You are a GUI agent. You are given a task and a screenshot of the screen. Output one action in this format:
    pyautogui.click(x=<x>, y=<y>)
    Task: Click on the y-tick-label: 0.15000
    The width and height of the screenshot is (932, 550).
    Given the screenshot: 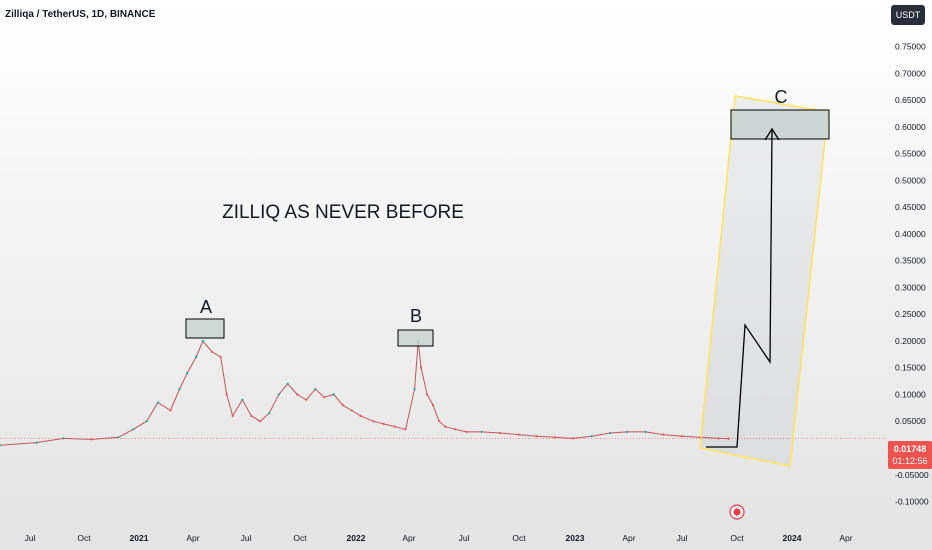 What is the action you would take?
    pyautogui.click(x=910, y=368)
    